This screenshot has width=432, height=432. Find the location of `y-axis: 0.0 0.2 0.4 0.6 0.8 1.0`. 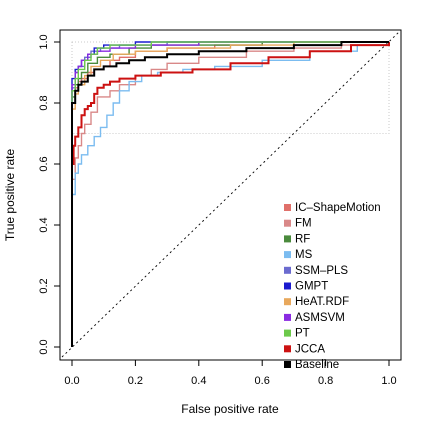

y-axis: 0.0 0.2 0.4 0.6 0.8 1.0 is located at coordinates (49, 194).